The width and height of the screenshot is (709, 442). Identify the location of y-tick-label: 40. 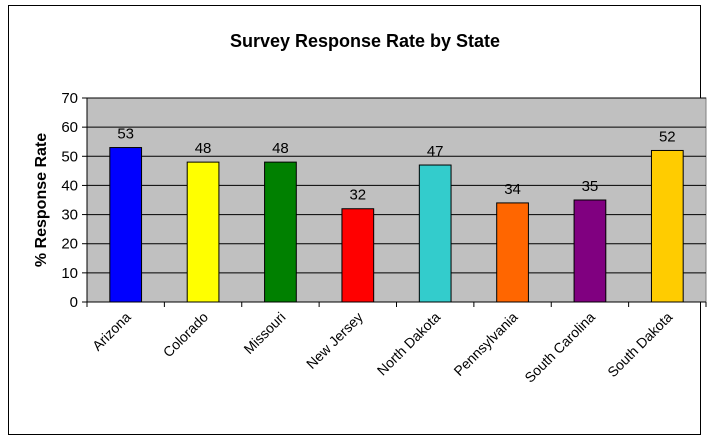
(69, 185).